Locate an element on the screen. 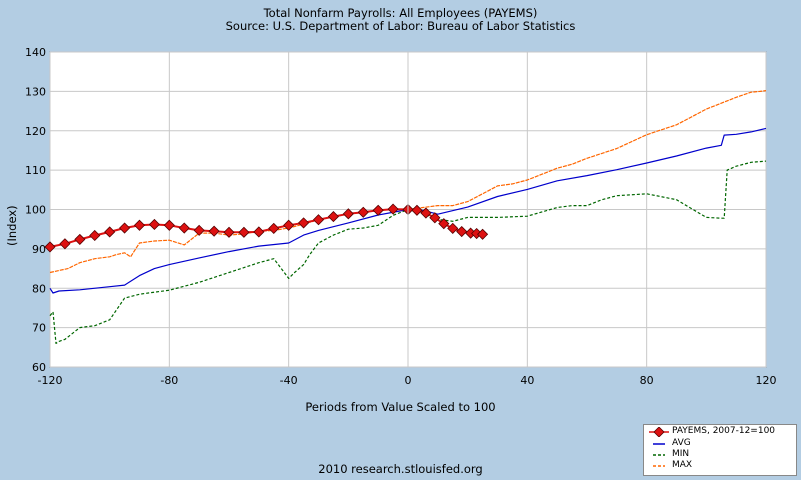 The image size is (801, 480). x-tick-label: -40 is located at coordinates (289, 380).